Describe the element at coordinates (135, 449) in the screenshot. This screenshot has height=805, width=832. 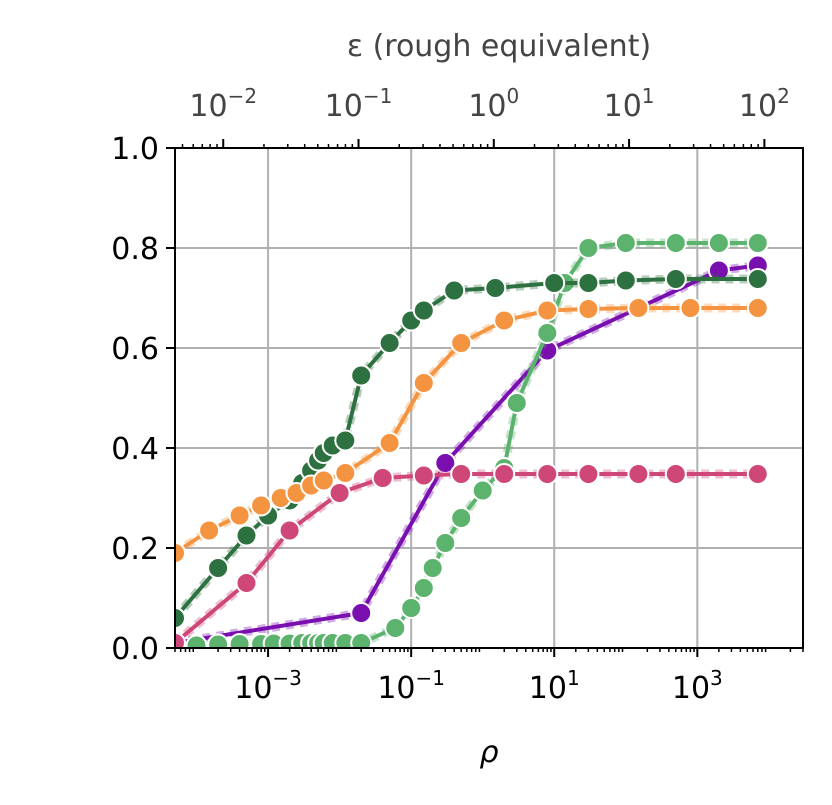
I see `y-tick-label: 0.4` at that location.